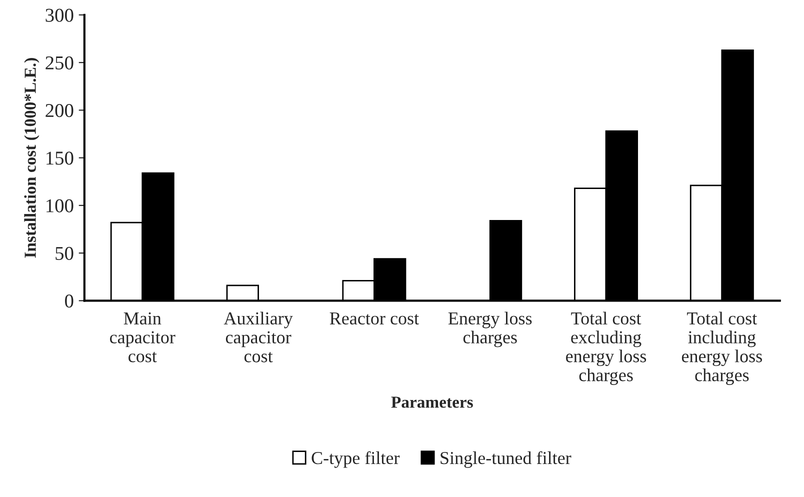 This screenshot has width=804, height=497. What do you see at coordinates (60, 111) in the screenshot?
I see `y-tick-label: 200` at bounding box center [60, 111].